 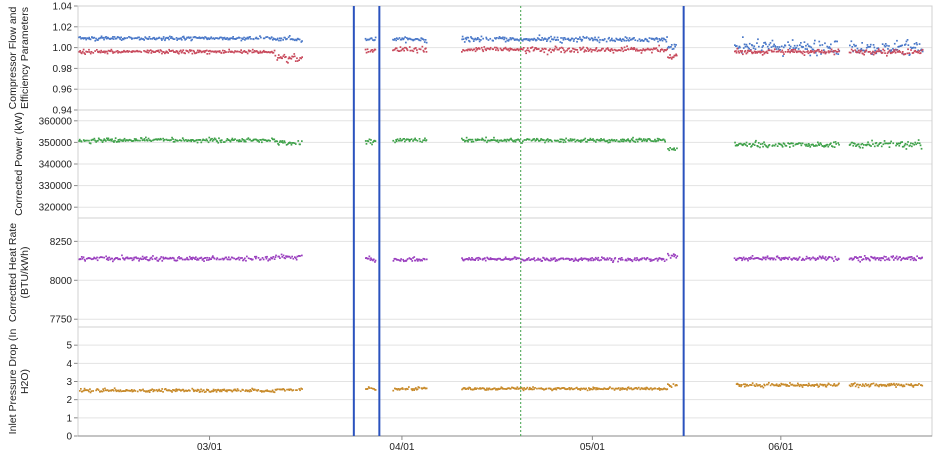 I want to click on y-axis-label: (BTU/kWh), so click(x=25, y=273).